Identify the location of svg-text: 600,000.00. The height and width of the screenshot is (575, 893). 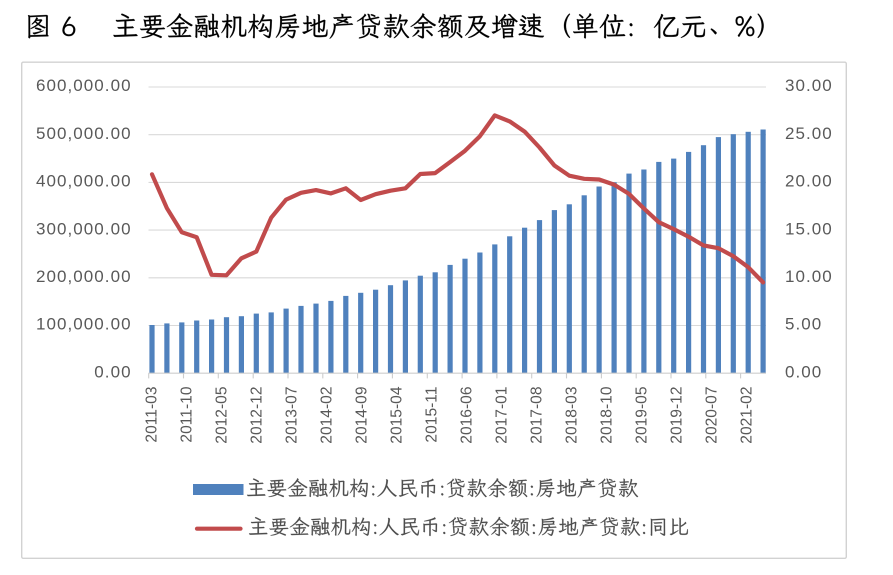
(84, 85).